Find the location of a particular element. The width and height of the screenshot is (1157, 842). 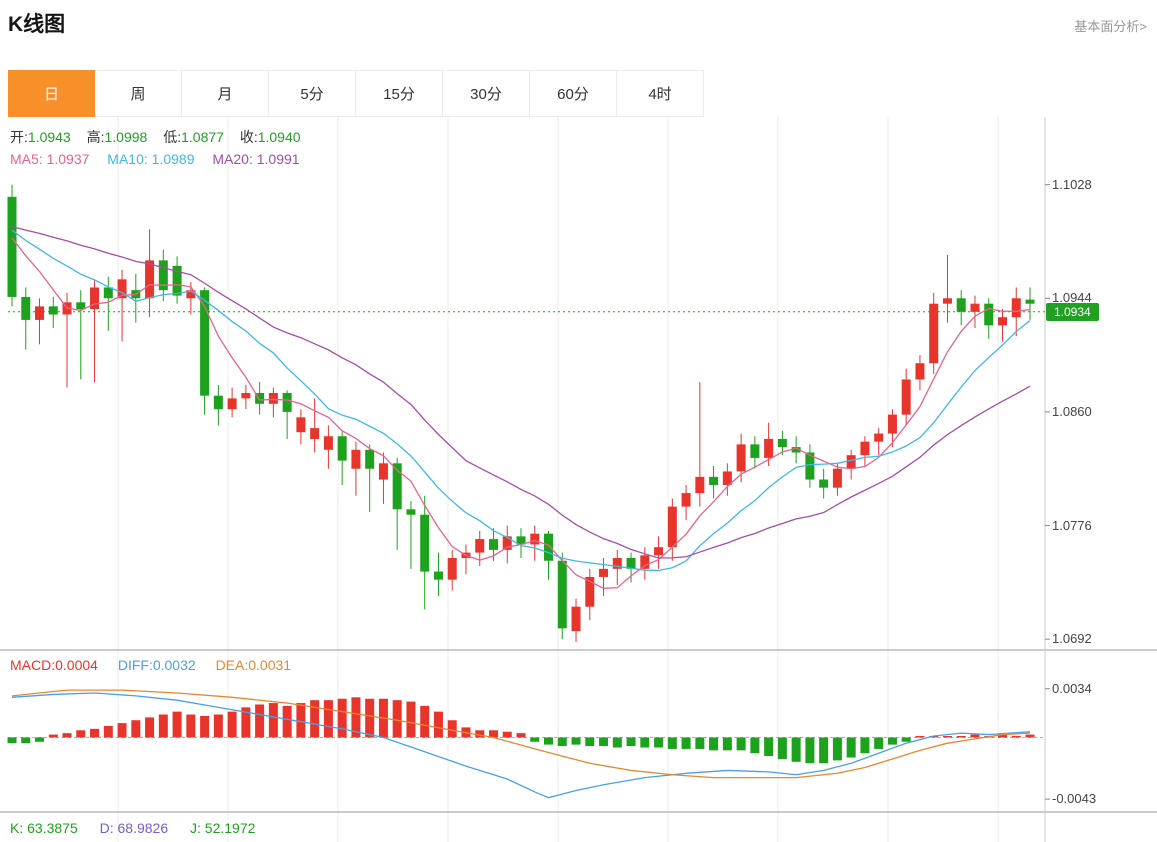

ma10-value: MA10: 1.0989 is located at coordinates (151, 159).